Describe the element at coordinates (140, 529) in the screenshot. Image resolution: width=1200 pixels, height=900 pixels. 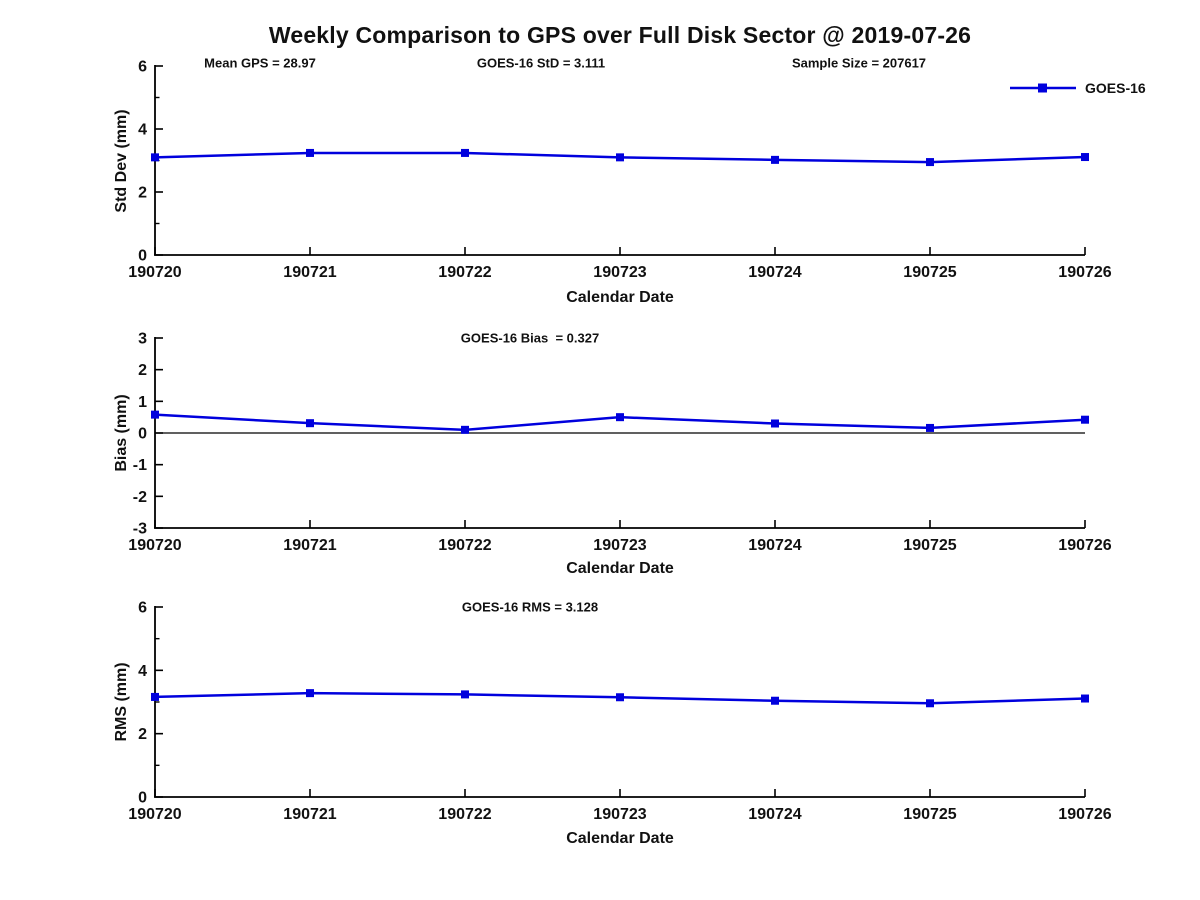
I see `y-tick-label: -3` at that location.